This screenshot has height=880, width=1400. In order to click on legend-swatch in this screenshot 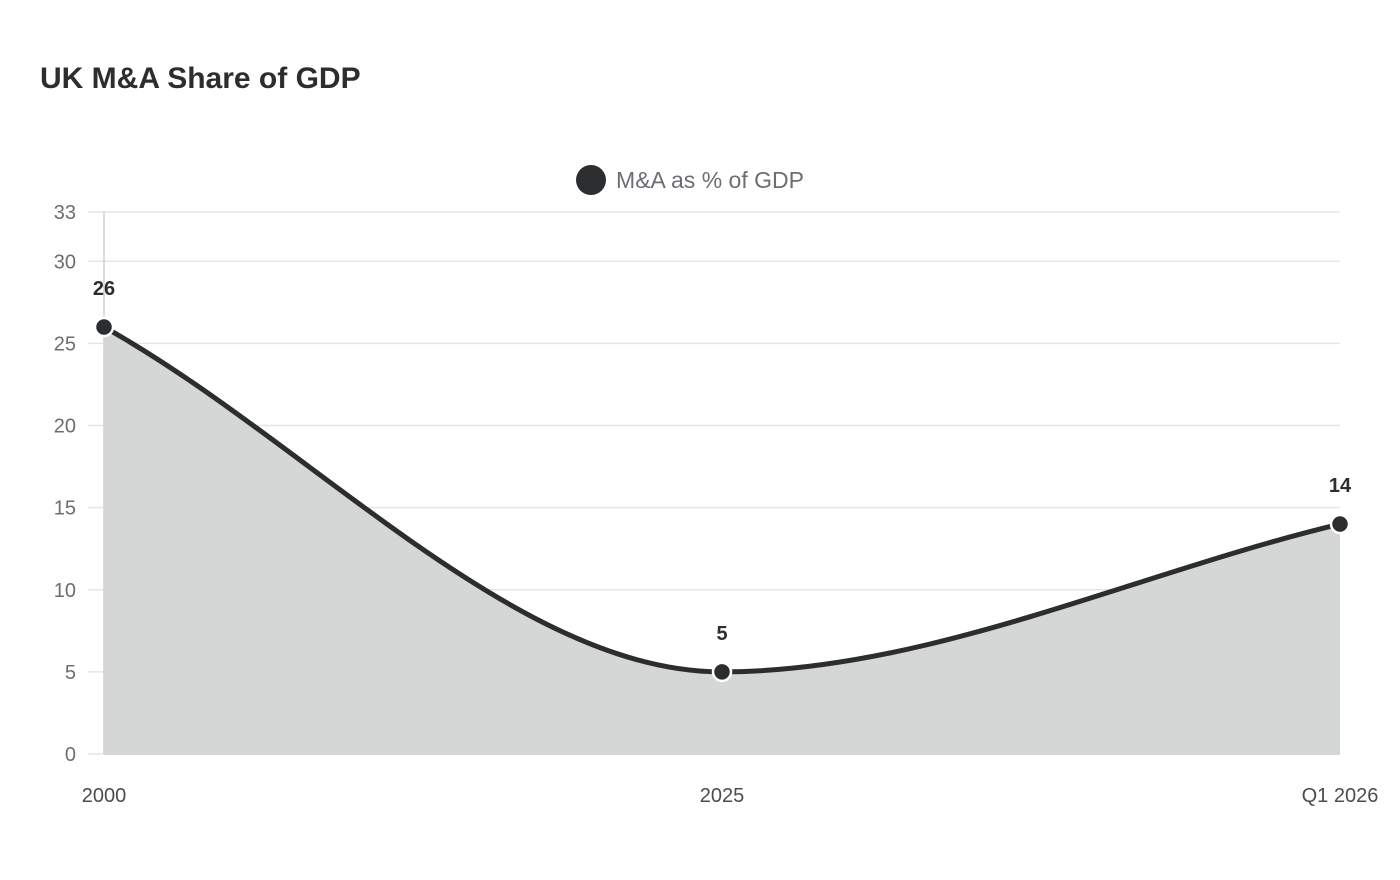, I will do `click(591, 180)`.